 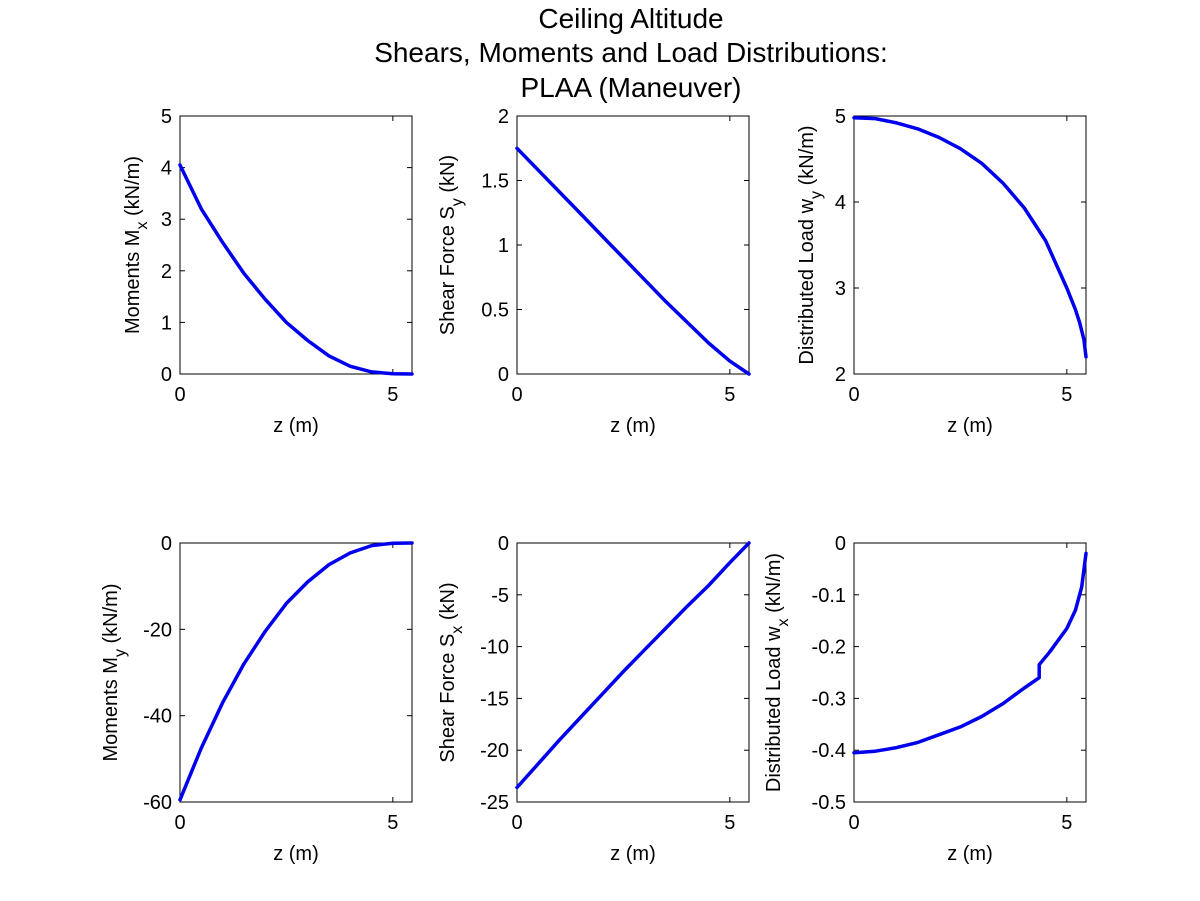 What do you see at coordinates (810, 244) in the screenshot?
I see `y-axis-label: Distributed Load wy (kN/m)` at bounding box center [810, 244].